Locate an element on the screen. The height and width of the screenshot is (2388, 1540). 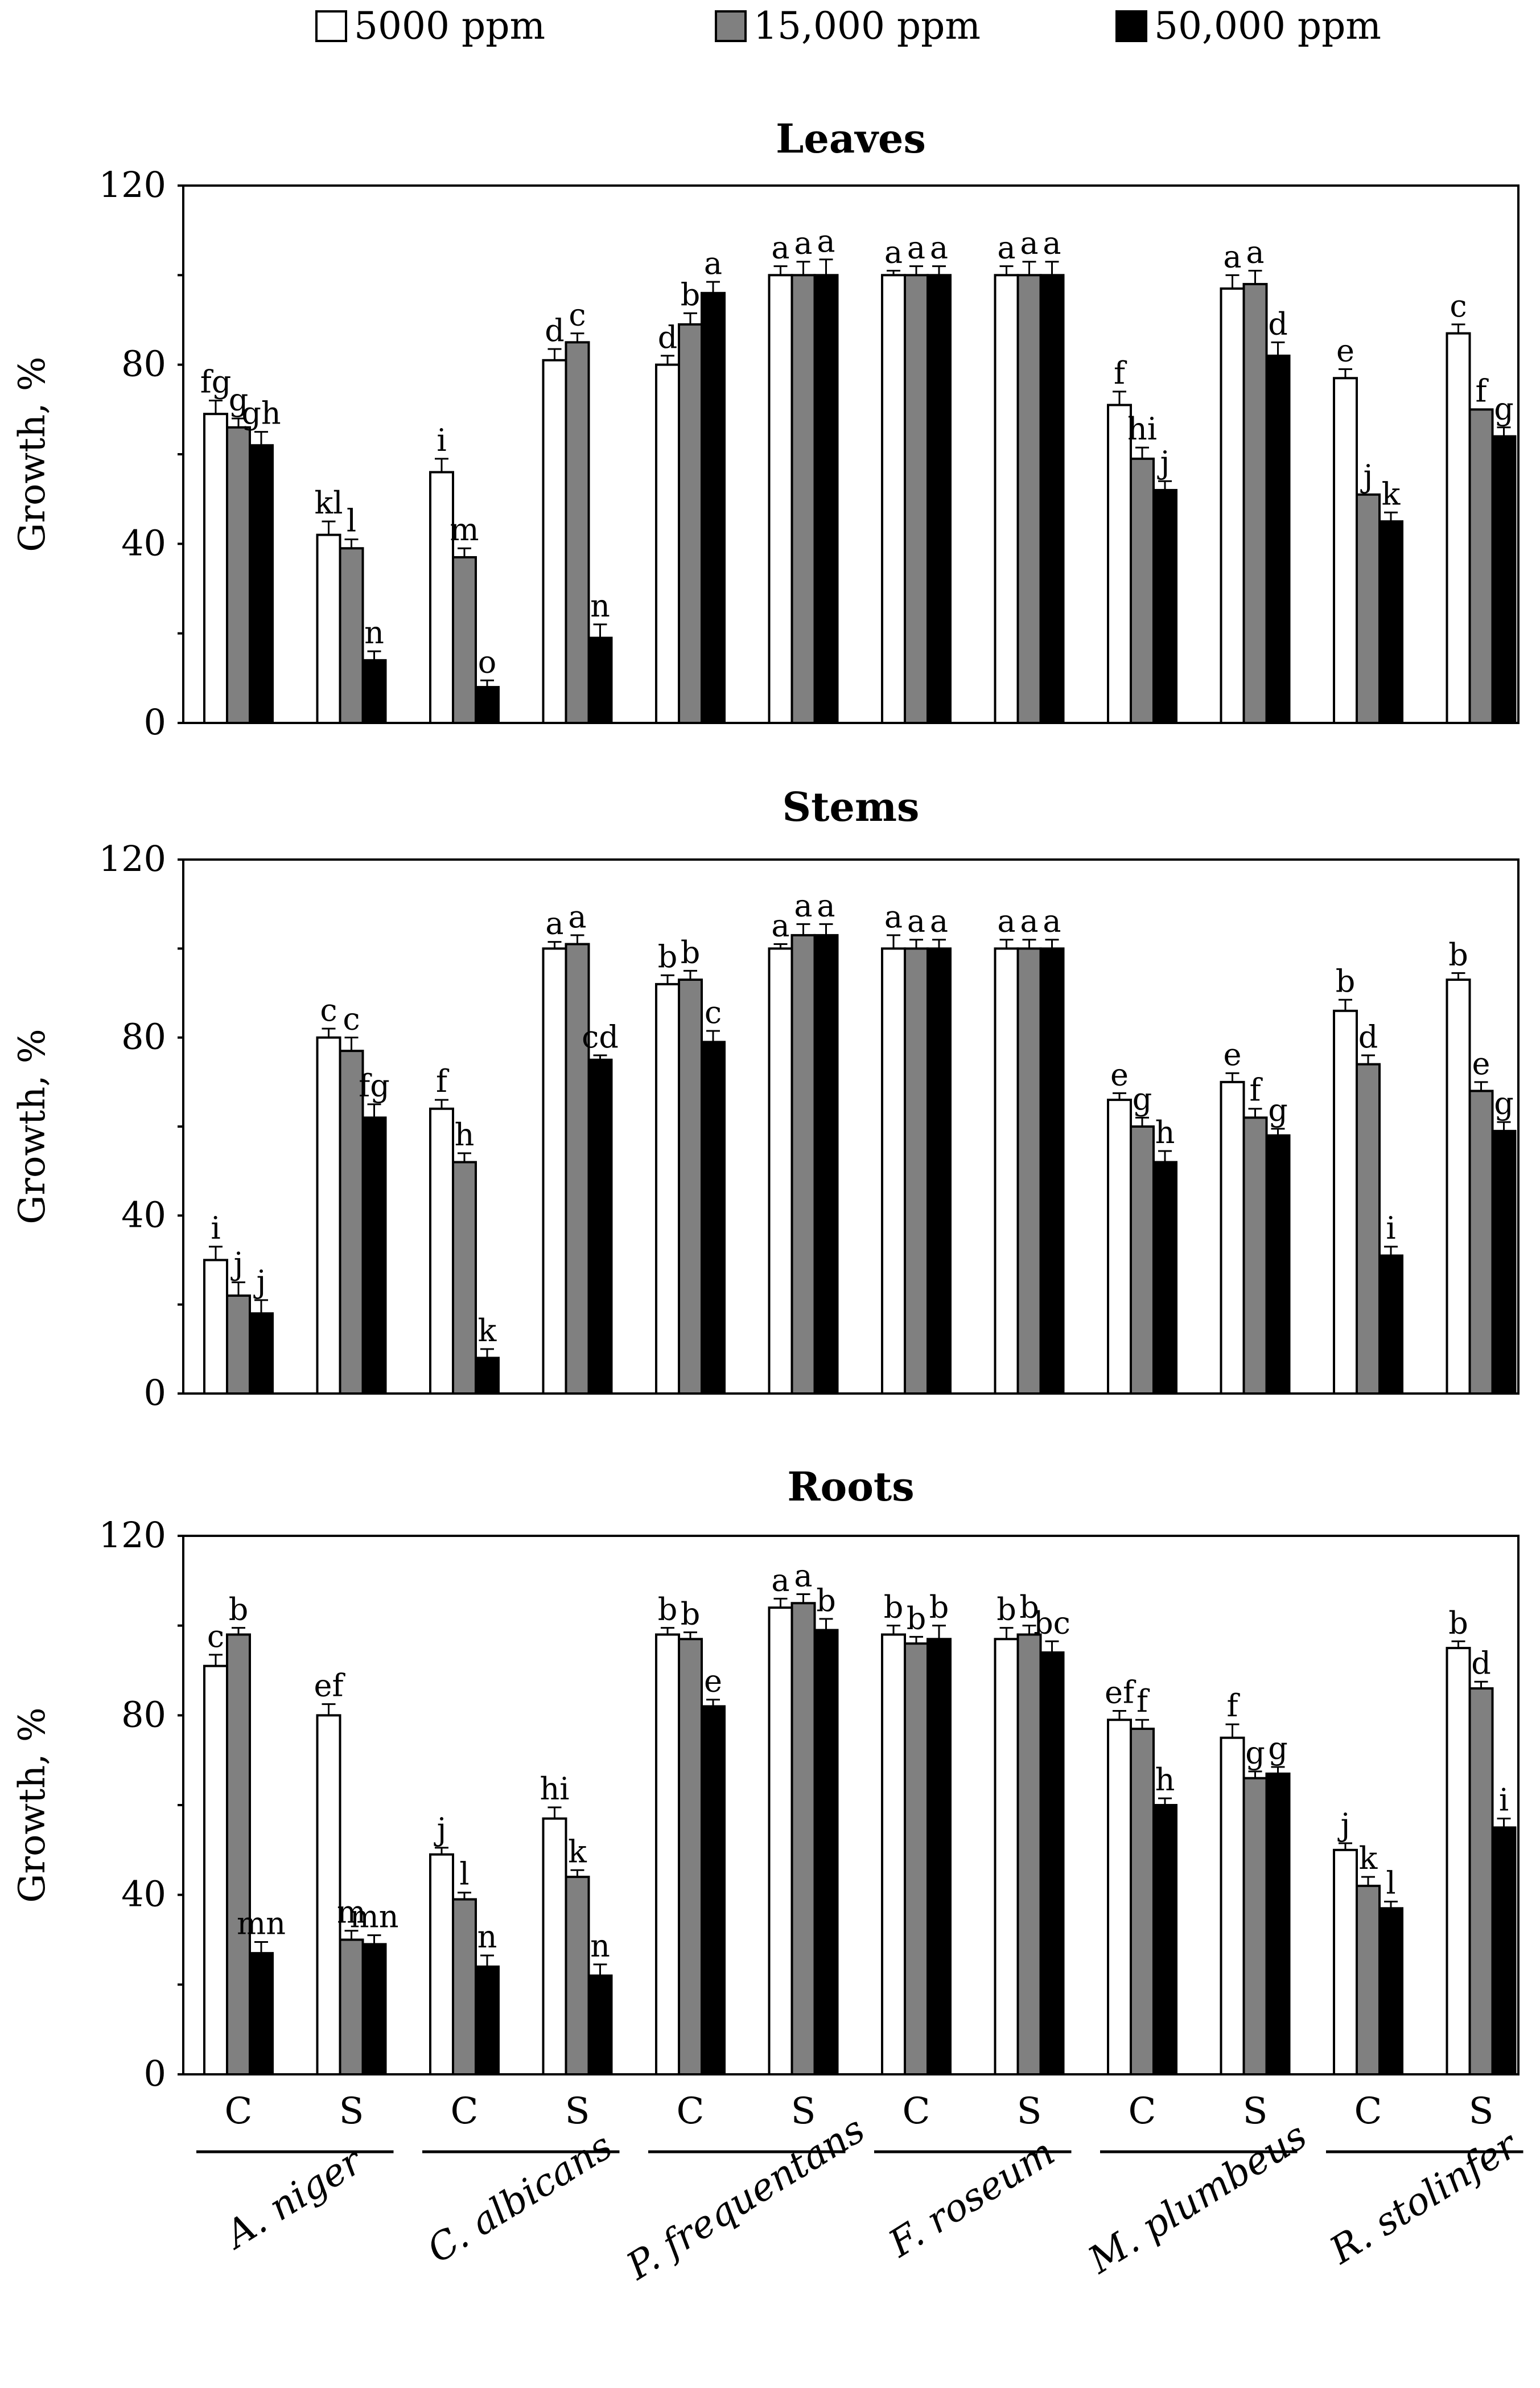
bar-leaves-g7-s0 is located at coordinates (1006, 499).